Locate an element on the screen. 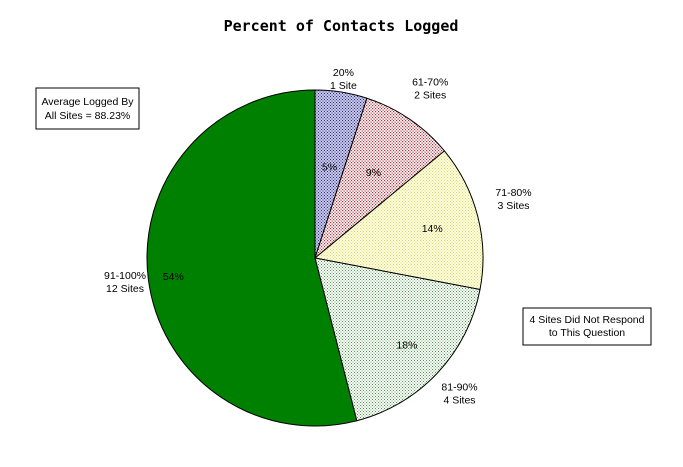  slice-percent-label: 9% is located at coordinates (373, 173).